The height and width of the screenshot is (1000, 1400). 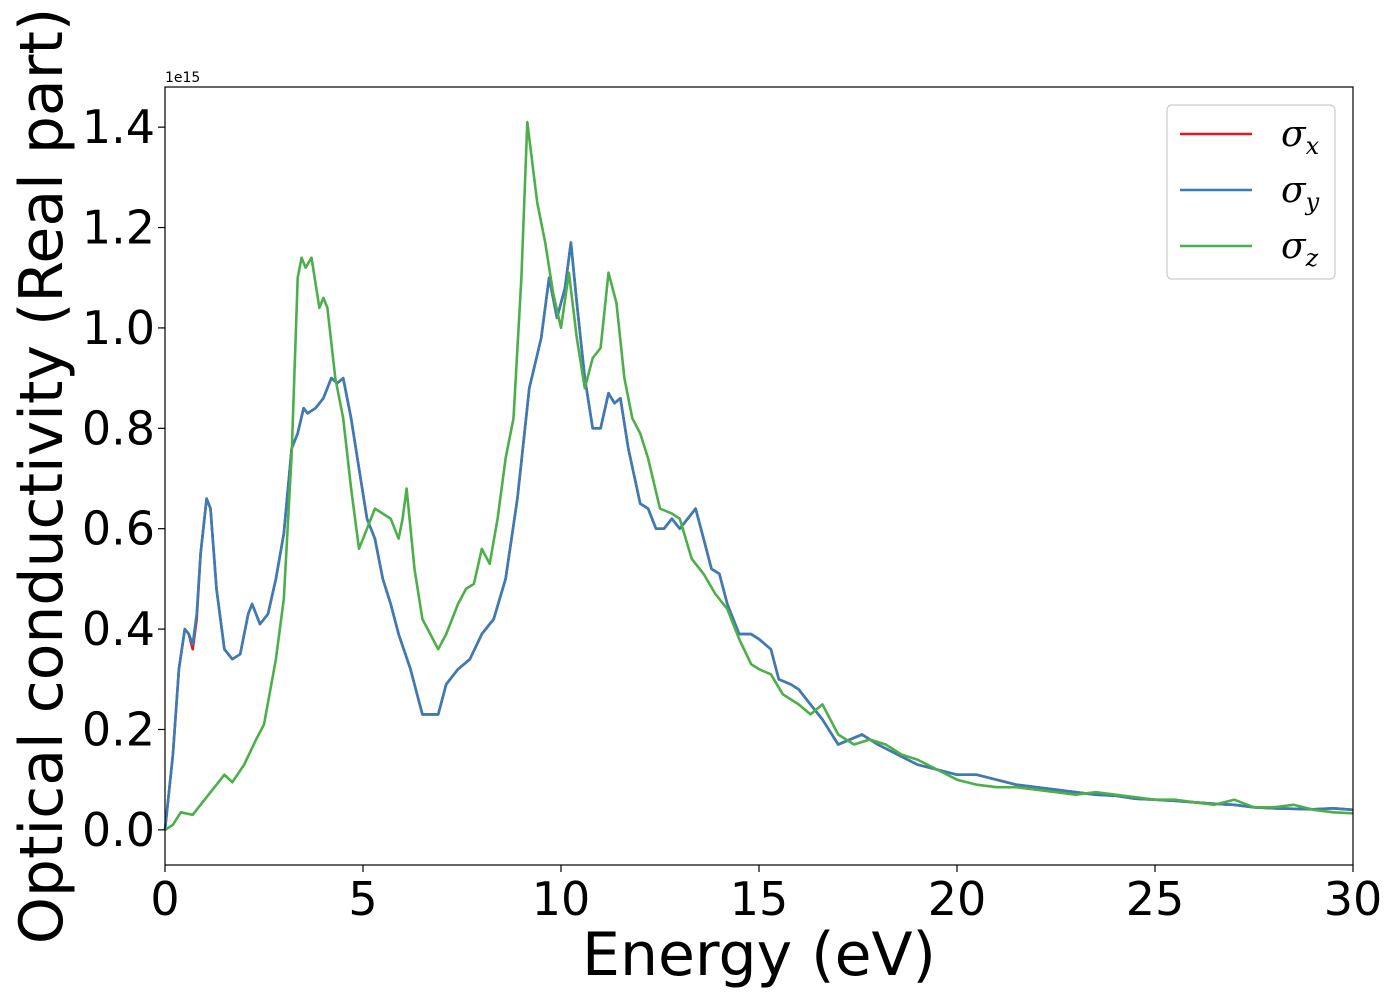 I want to click on x-tick-label: 0, so click(x=164, y=899).